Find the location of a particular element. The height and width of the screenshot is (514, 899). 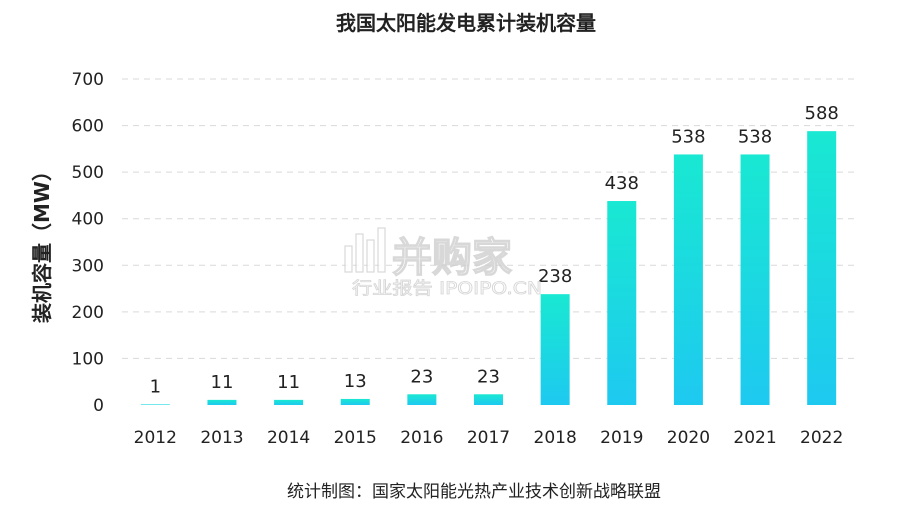

x-tick-label: 2016 is located at coordinates (421, 438).